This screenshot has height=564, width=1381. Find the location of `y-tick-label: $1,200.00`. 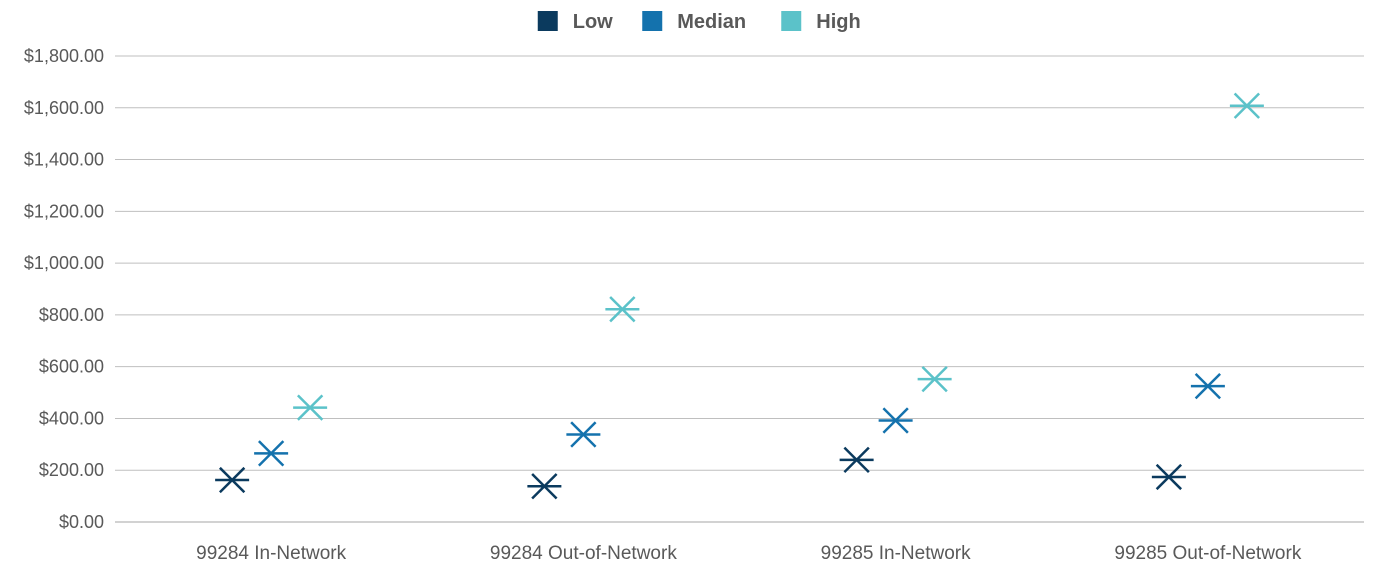

y-tick-label: $1,200.00 is located at coordinates (64, 211).